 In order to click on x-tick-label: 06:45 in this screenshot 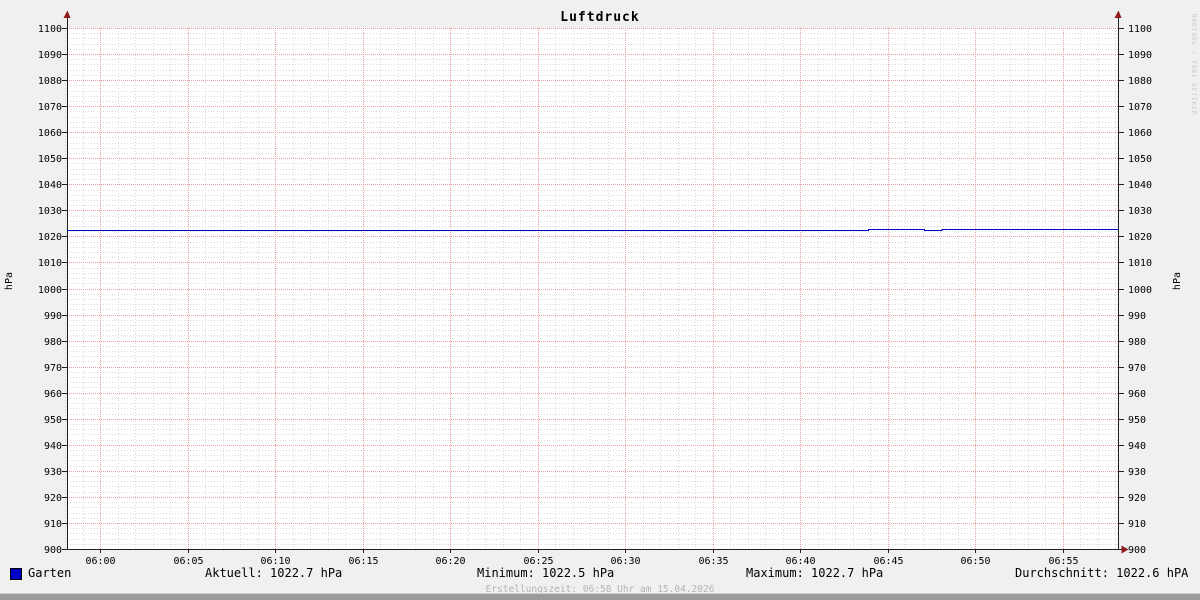, I will do `click(888, 561)`.